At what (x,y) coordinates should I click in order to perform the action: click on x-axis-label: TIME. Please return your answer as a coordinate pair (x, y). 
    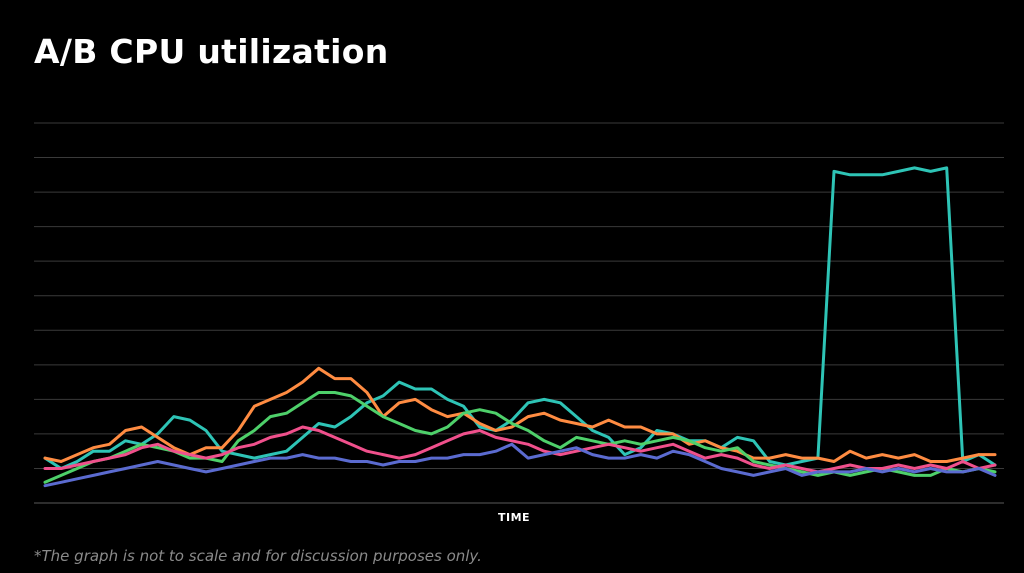
    Looking at the image, I should click on (514, 517).